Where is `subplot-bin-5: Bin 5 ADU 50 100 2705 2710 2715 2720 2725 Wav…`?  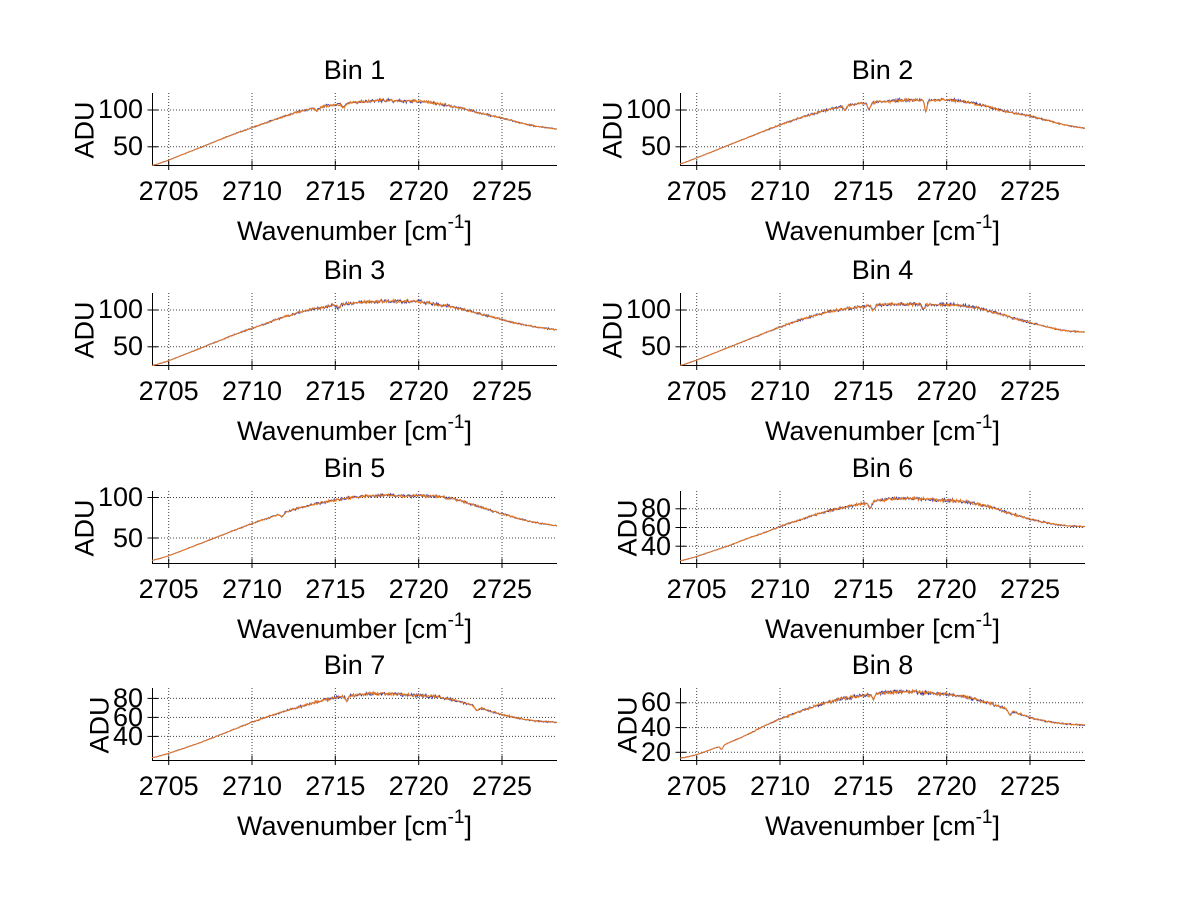
subplot-bin-5: Bin 5 ADU 50 100 2705 2710 2715 2720 2725 Wav… is located at coordinates (292, 548).